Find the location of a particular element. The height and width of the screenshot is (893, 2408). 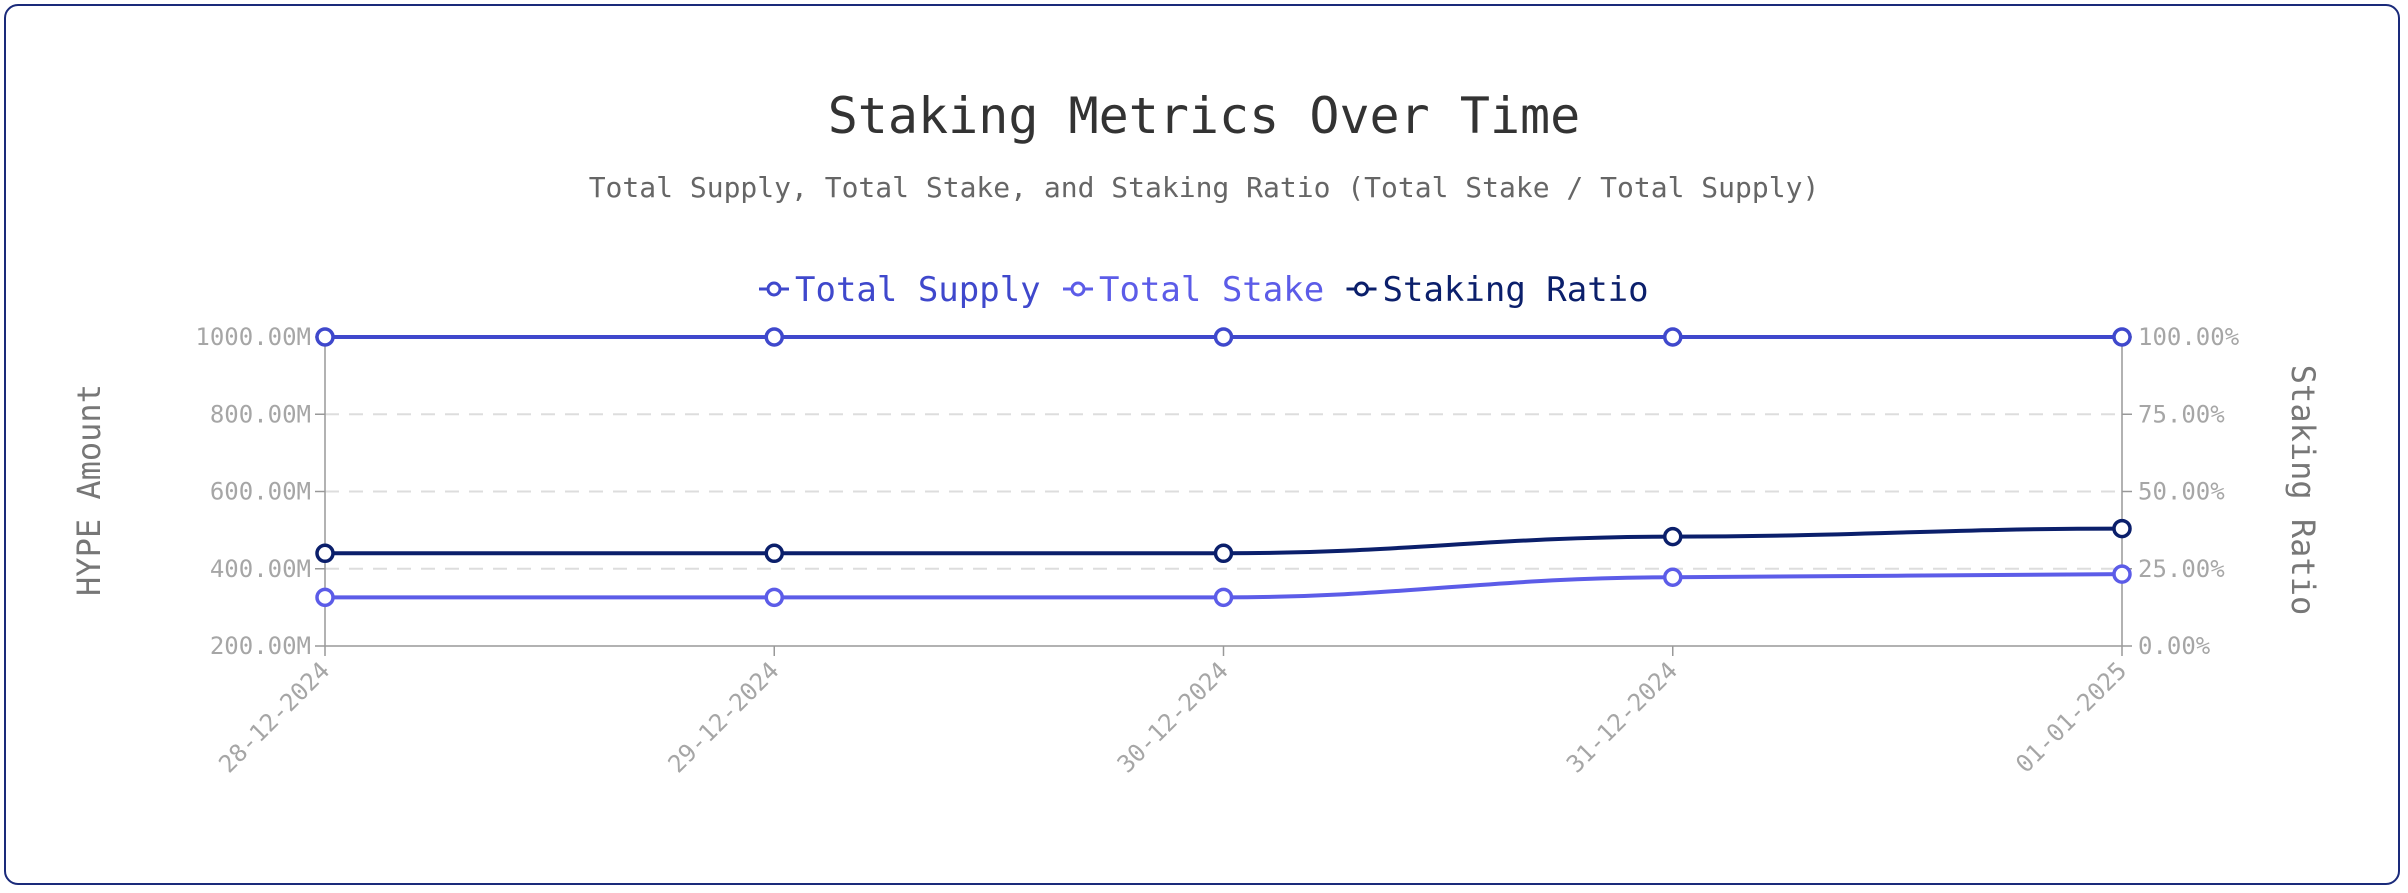

x-tick-label: 01-01-2025 is located at coordinates (2071, 717).